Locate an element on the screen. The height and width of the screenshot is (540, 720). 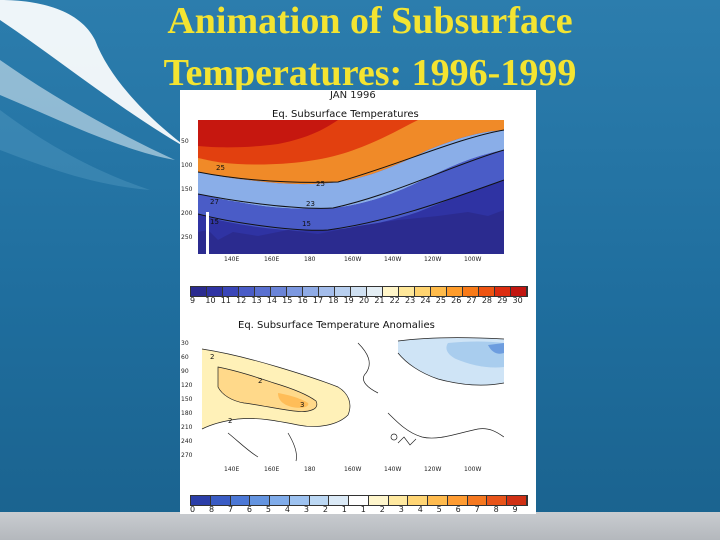
colorbar-tick-label: 0 is located at coordinates (193, 509).